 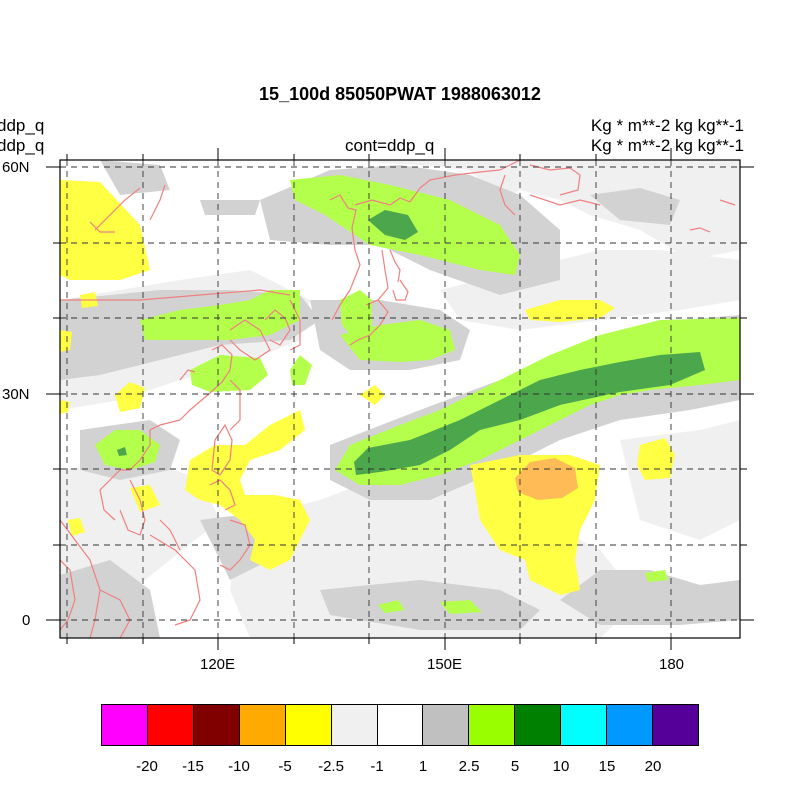 I want to click on units-label-bottom: Kg * m**-2 kg kg**-1, so click(x=667, y=145).